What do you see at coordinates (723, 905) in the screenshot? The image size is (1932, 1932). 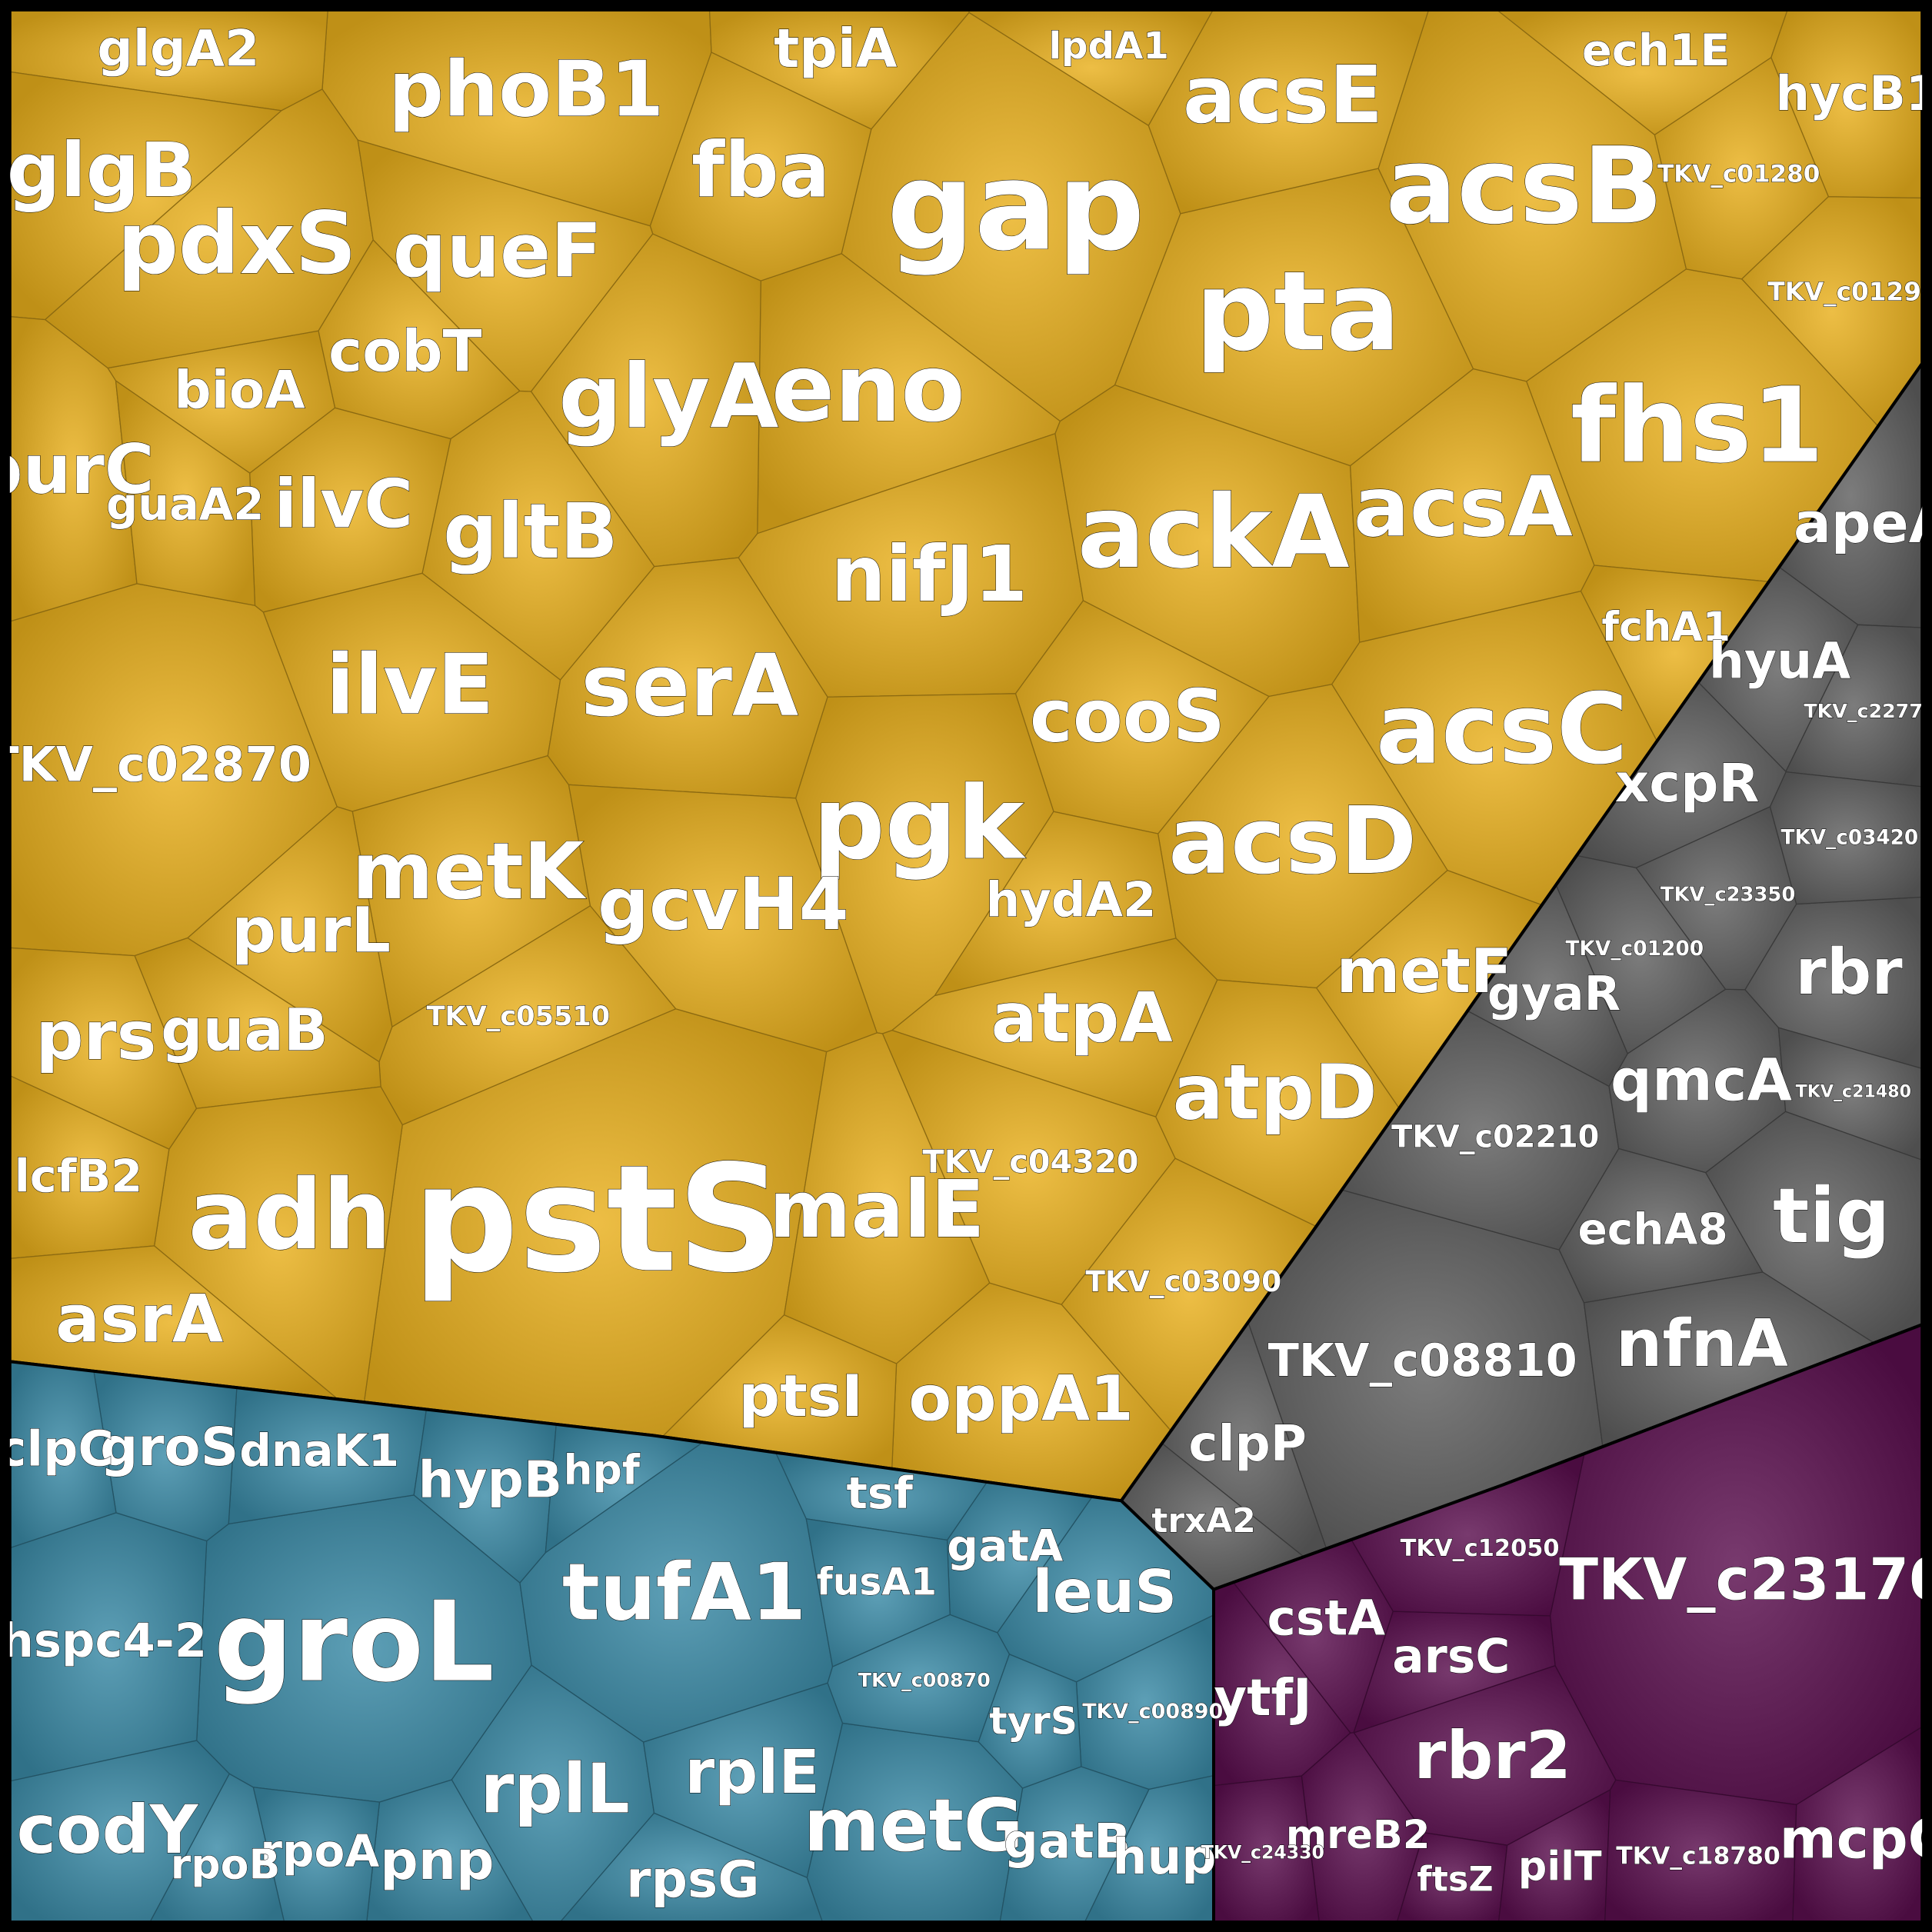 I see `cell-label: gcvH4` at bounding box center [723, 905].